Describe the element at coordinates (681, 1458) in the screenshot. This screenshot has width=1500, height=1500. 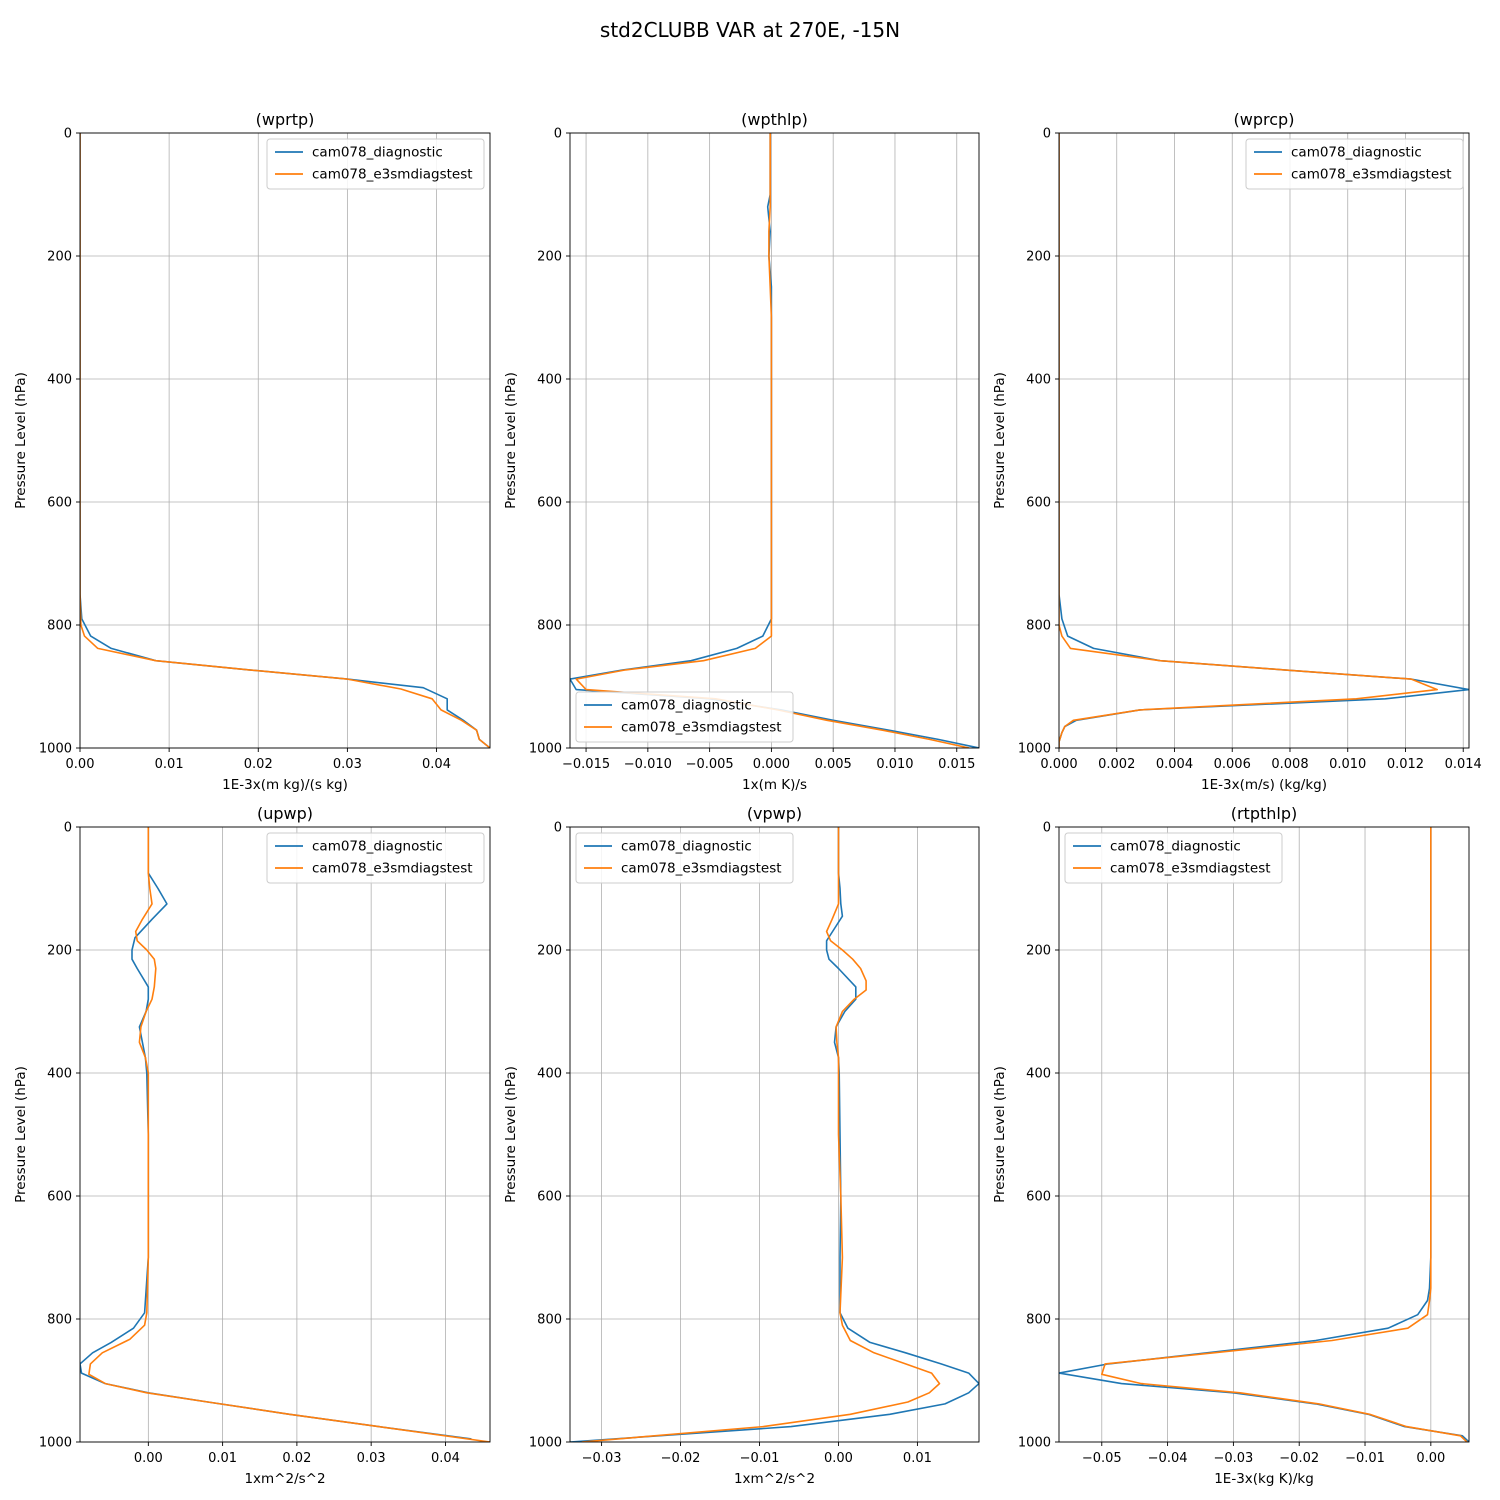
I see `x-tick-label: −0.02` at that location.